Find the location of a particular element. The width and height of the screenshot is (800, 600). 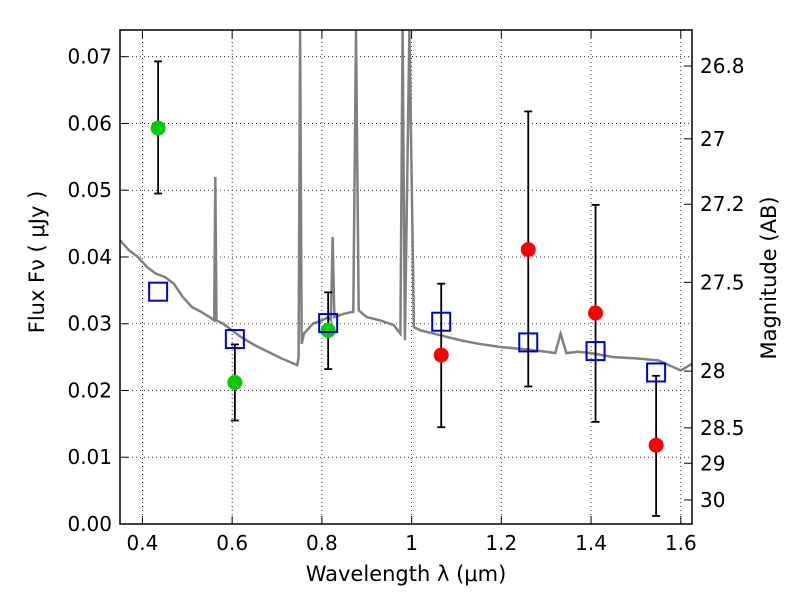

y-tick-label: 0.05 is located at coordinates (89, 190).